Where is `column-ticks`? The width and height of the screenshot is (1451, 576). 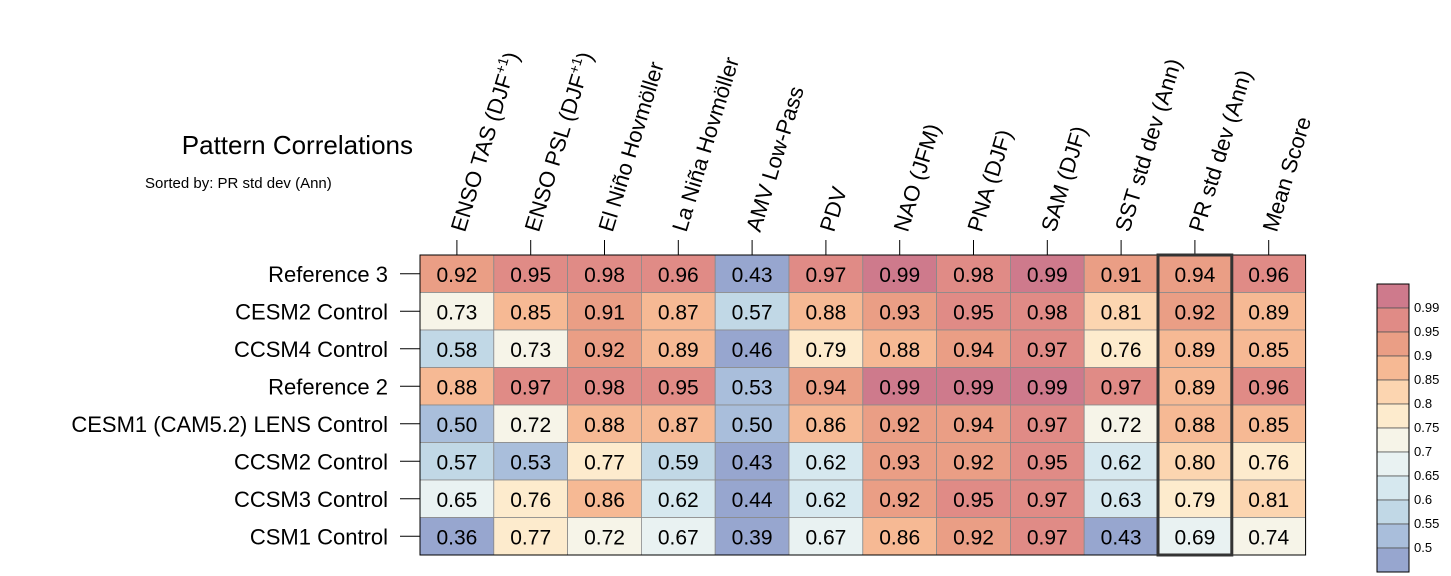 column-ticks is located at coordinates (863, 247).